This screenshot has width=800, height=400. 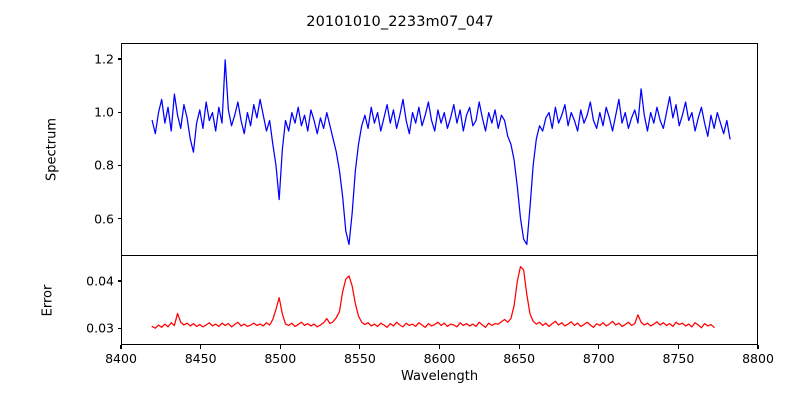 What do you see at coordinates (678, 358) in the screenshot?
I see `xtick-label: 8750` at bounding box center [678, 358].